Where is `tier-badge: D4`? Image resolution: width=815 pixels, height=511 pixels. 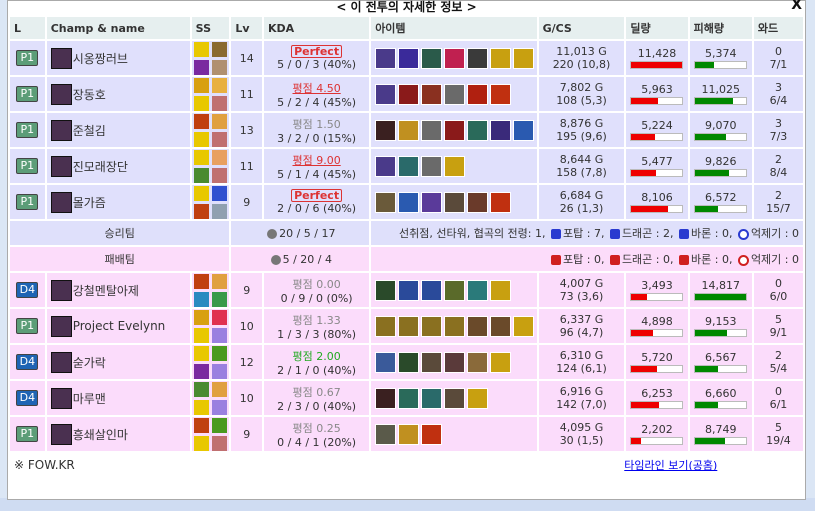 tier-badge: D4 is located at coordinates (27, 290).